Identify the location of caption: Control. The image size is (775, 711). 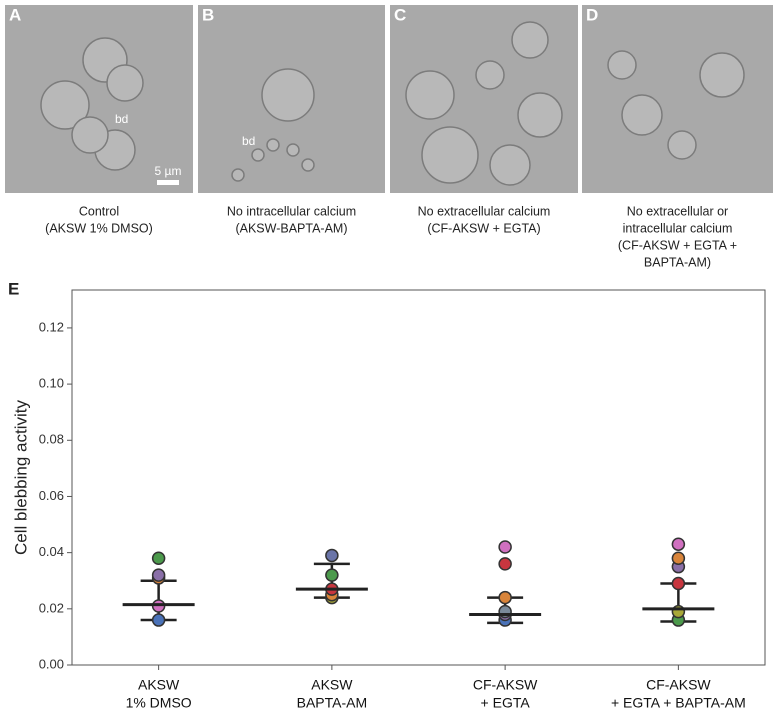
(99, 211).